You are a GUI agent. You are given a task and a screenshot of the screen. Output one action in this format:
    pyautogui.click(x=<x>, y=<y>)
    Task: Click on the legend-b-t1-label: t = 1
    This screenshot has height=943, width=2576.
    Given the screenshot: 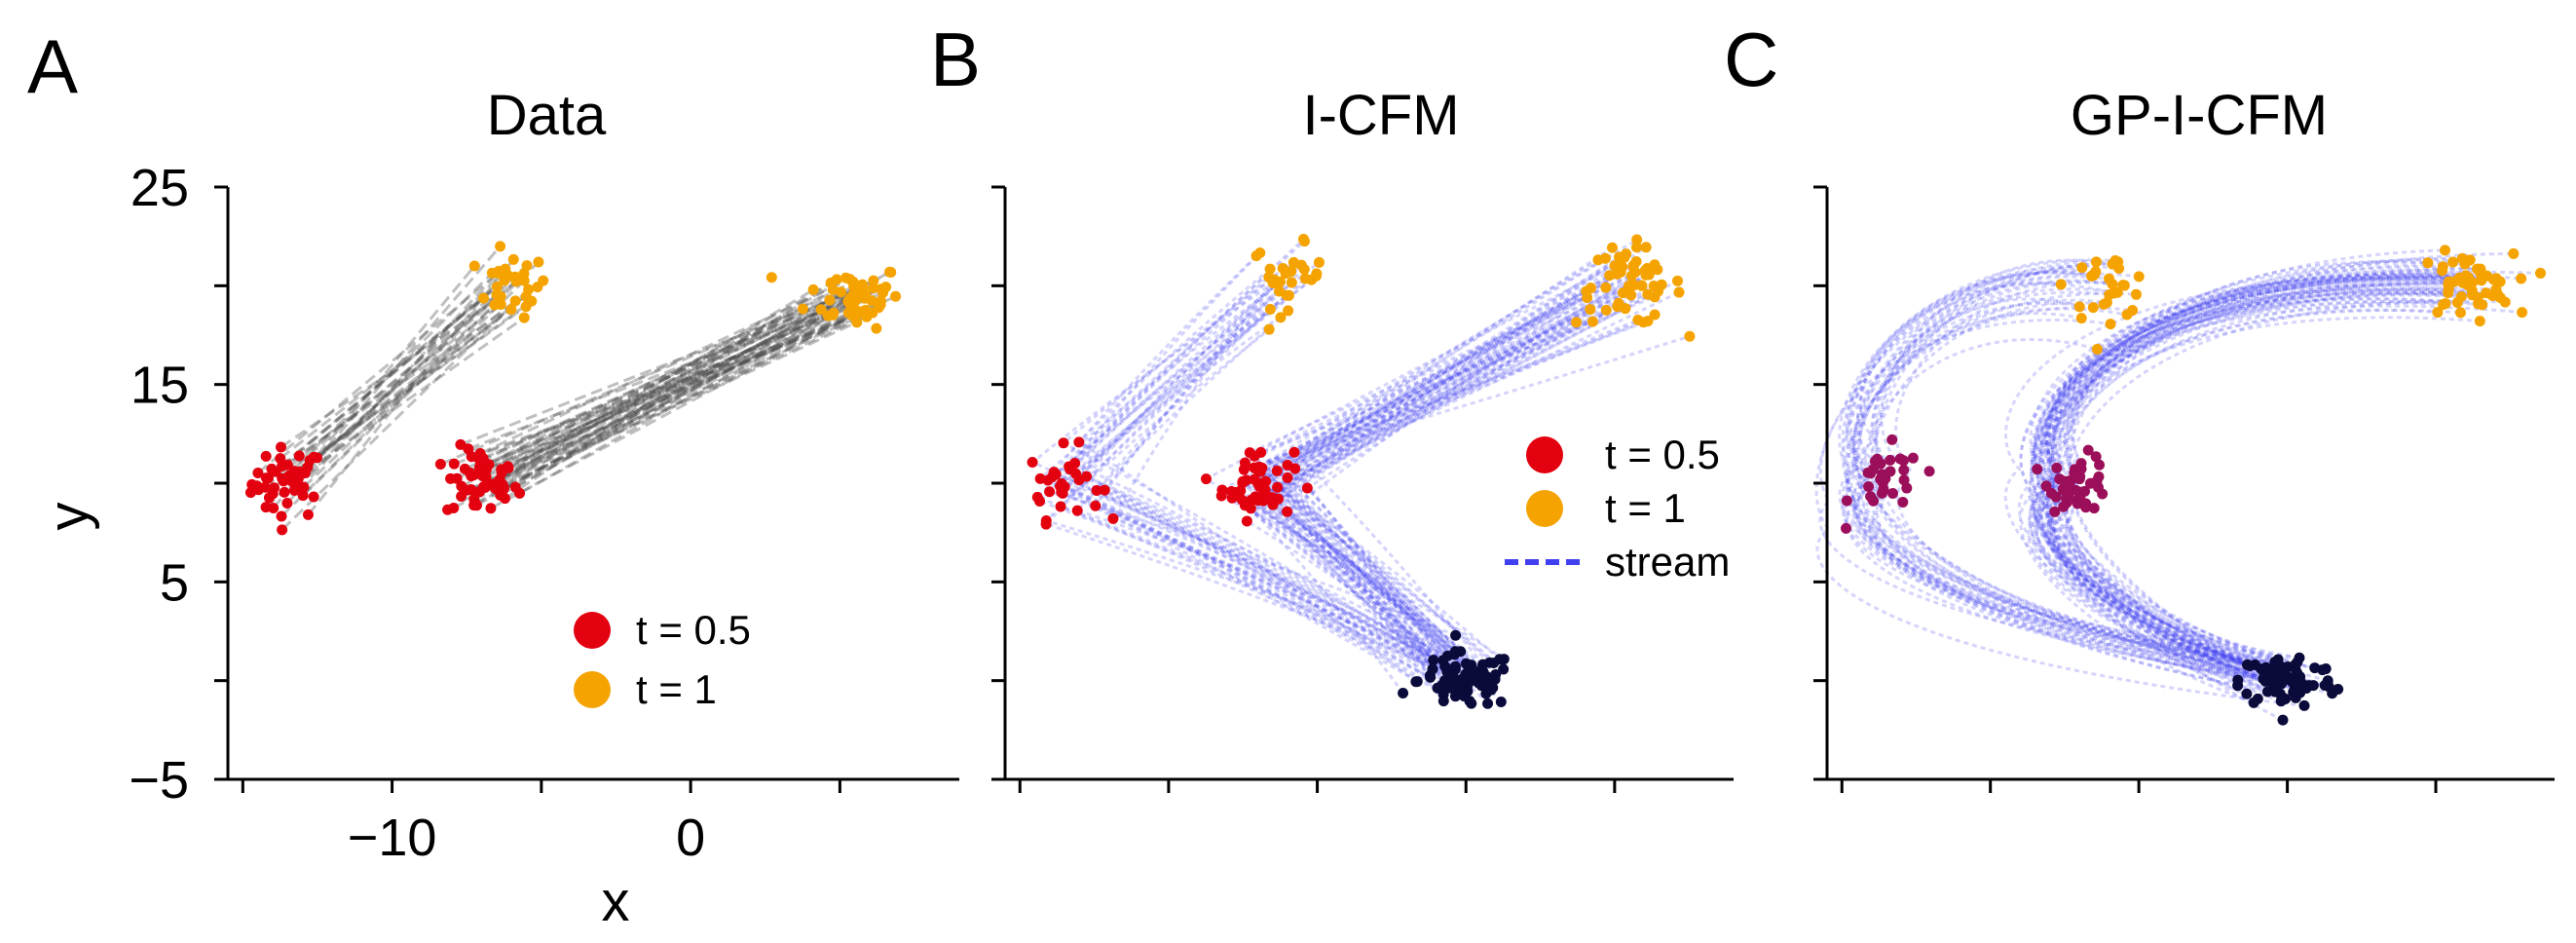 What is the action you would take?
    pyautogui.click(x=1645, y=508)
    